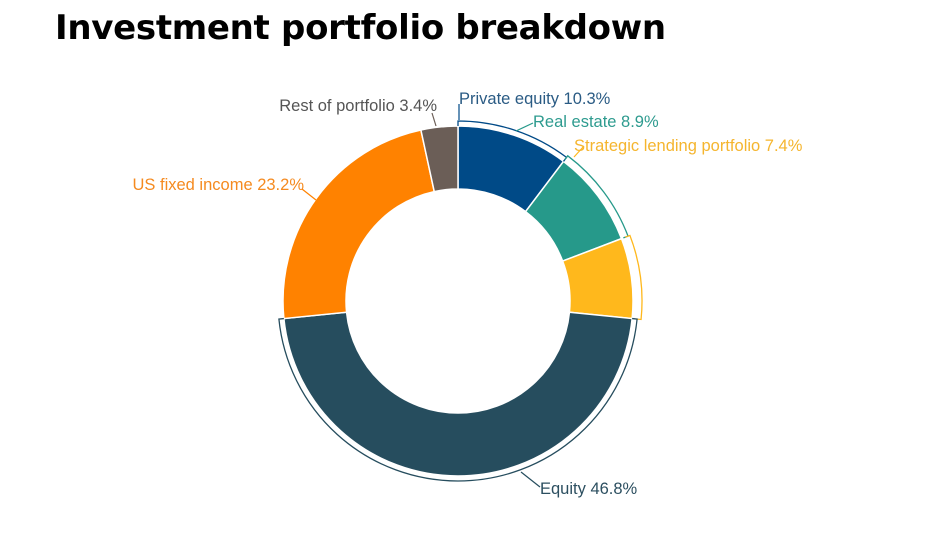 The height and width of the screenshot is (535, 931). I want to click on label-rest-of-portfolio: Rest of portfolio 3.4%, so click(358, 106).